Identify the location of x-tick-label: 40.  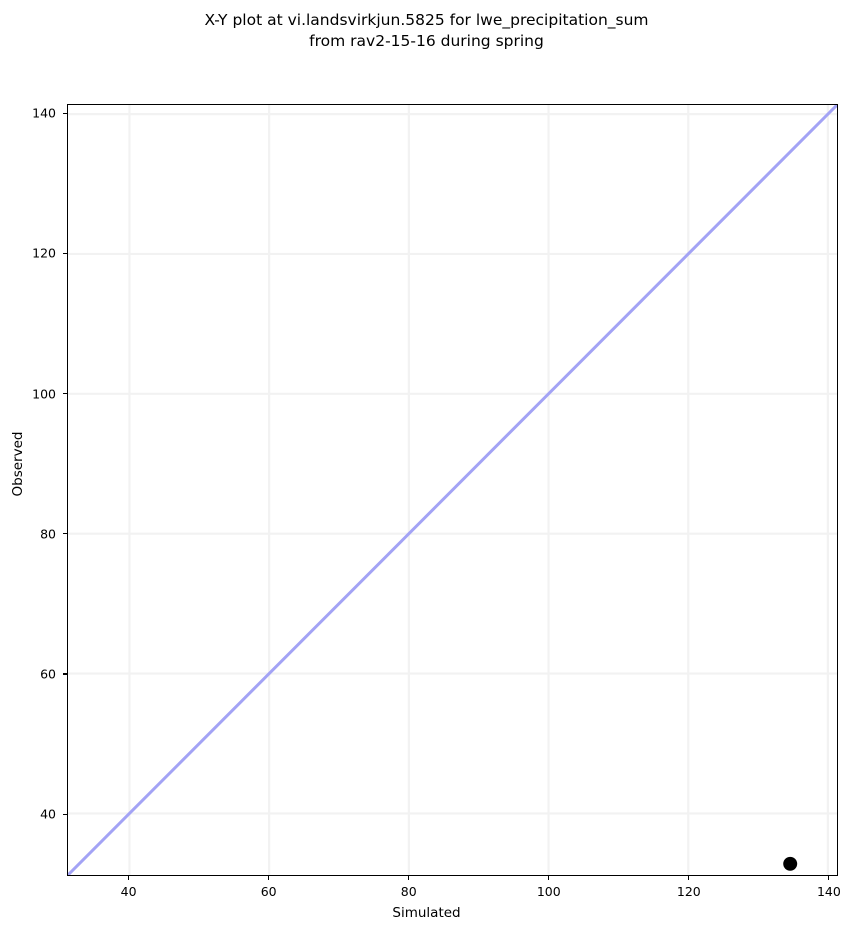
(128, 891).